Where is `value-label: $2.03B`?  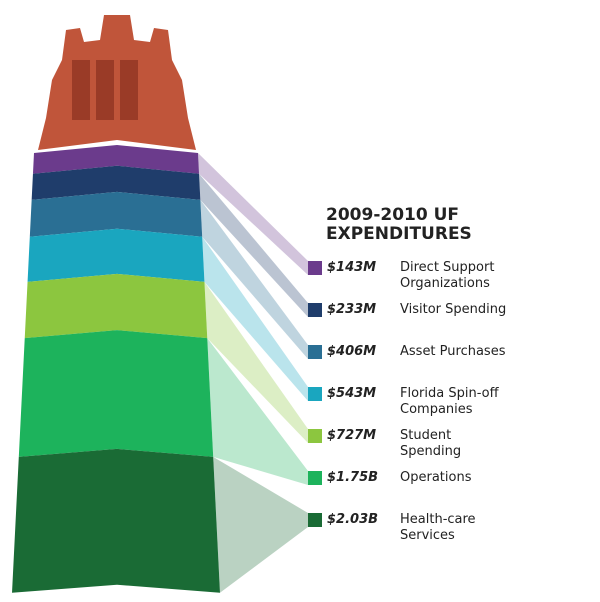 value-label: $2.03B is located at coordinates (353, 519).